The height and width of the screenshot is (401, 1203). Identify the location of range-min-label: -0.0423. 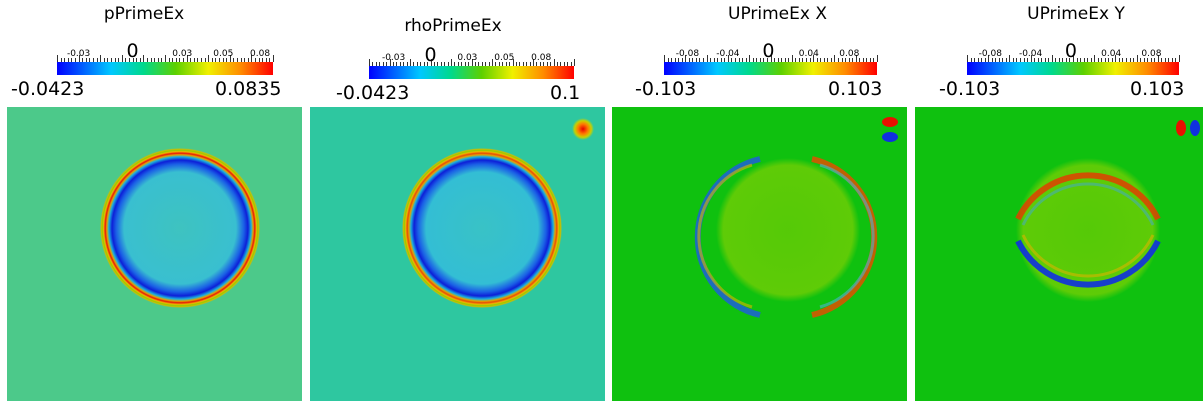
(48, 89).